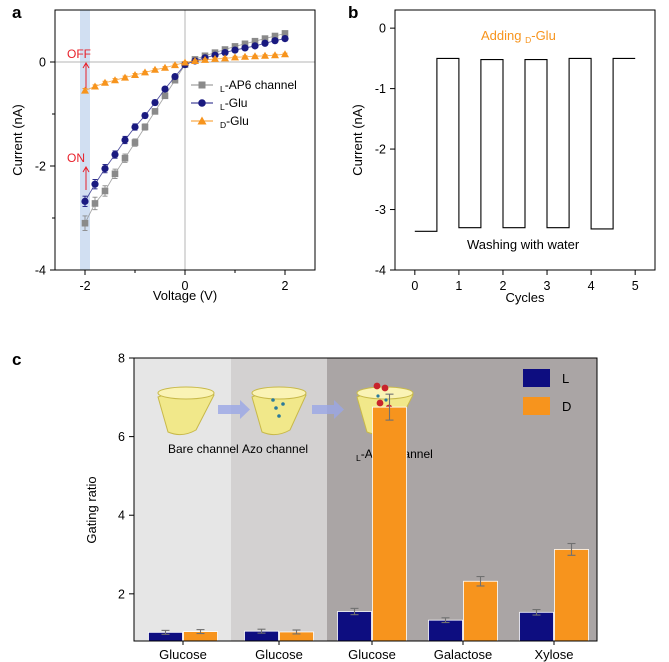  I want to click on y-tick-label: -4, so click(380, 271).